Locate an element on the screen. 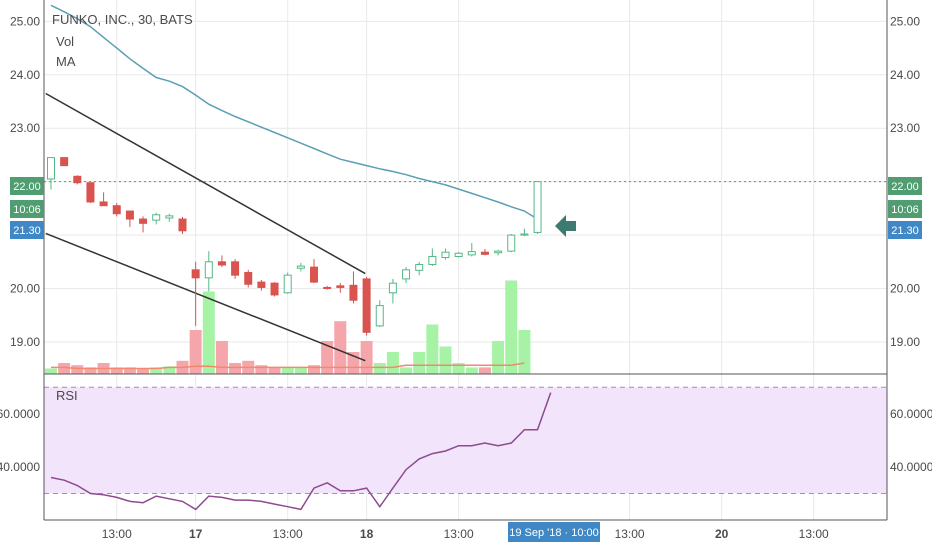 This screenshot has width=932, height=550. last-price-tag-left: 22.00 is located at coordinates (27, 186).